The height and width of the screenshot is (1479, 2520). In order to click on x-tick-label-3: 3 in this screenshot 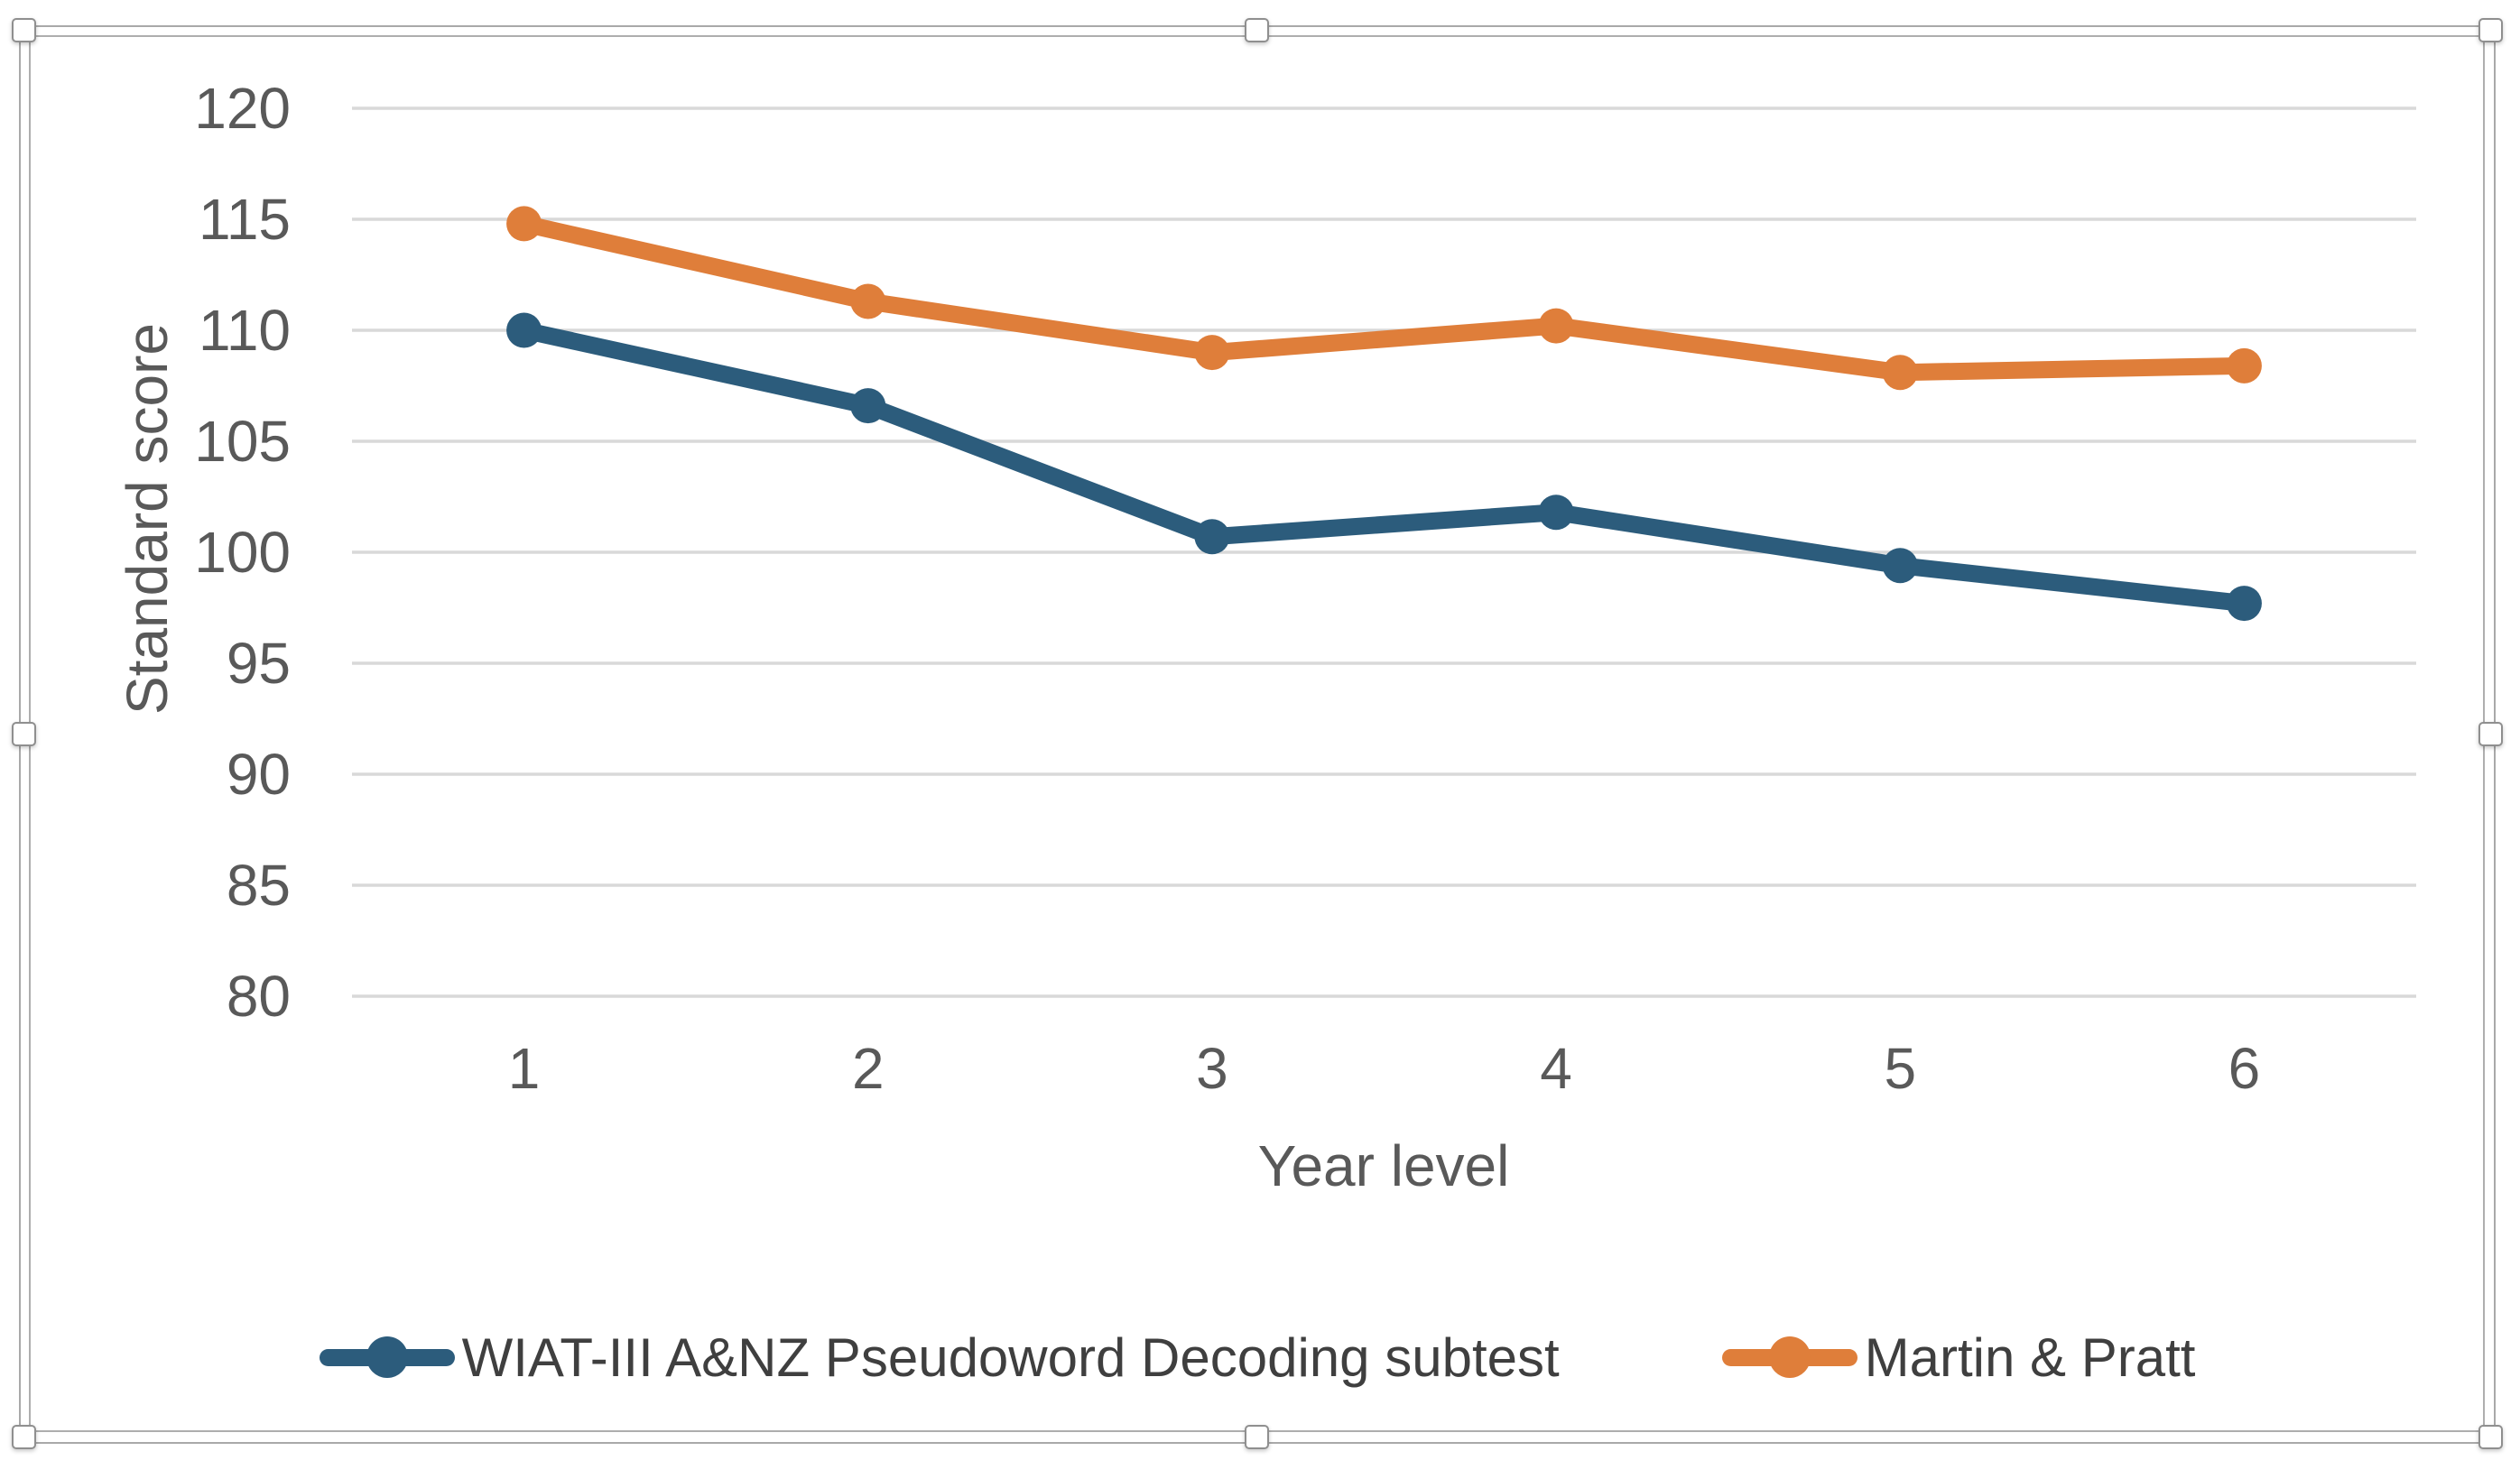, I will do `click(1212, 1068)`.